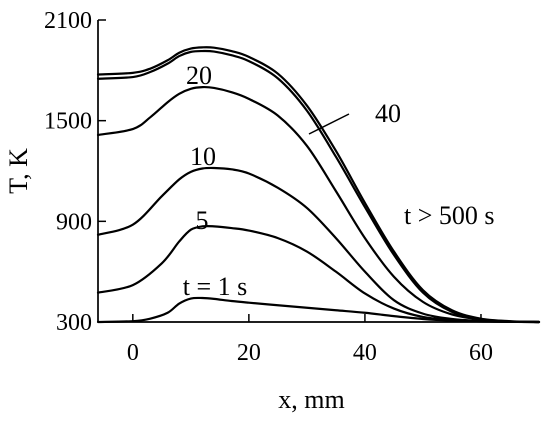 The width and height of the screenshot is (550, 421). I want to click on y-tick-label: 900, so click(74, 222).